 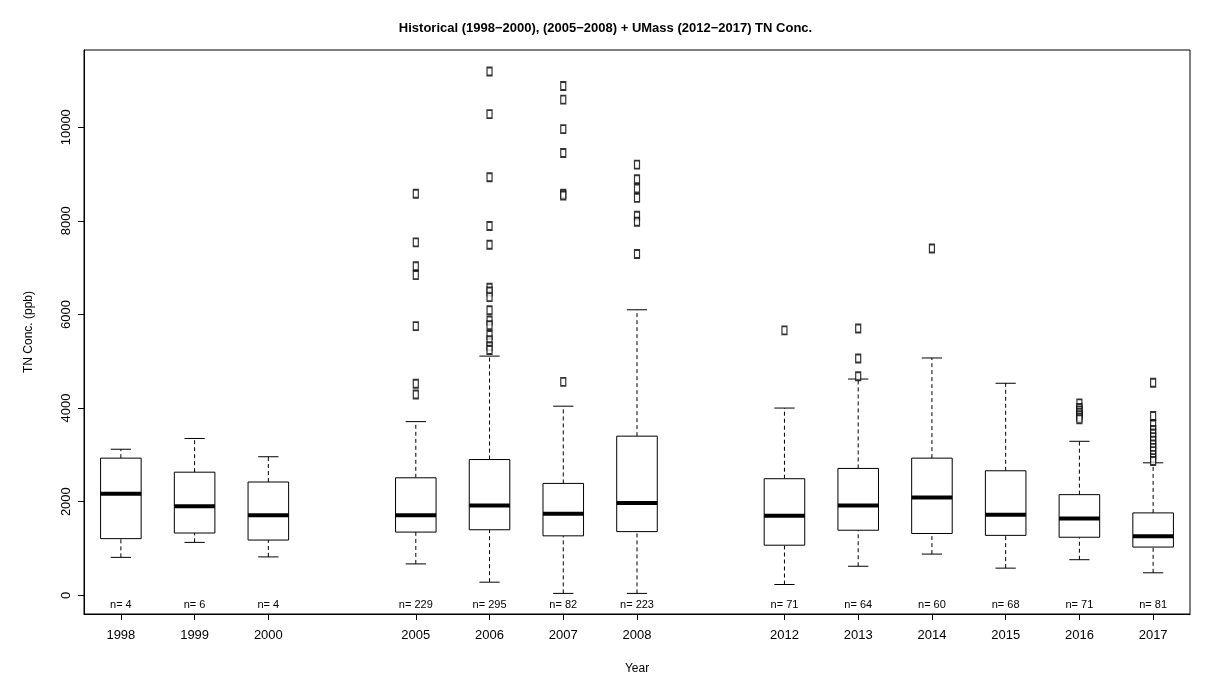 I want to click on y-tick-label: 4000, so click(x=65, y=408).